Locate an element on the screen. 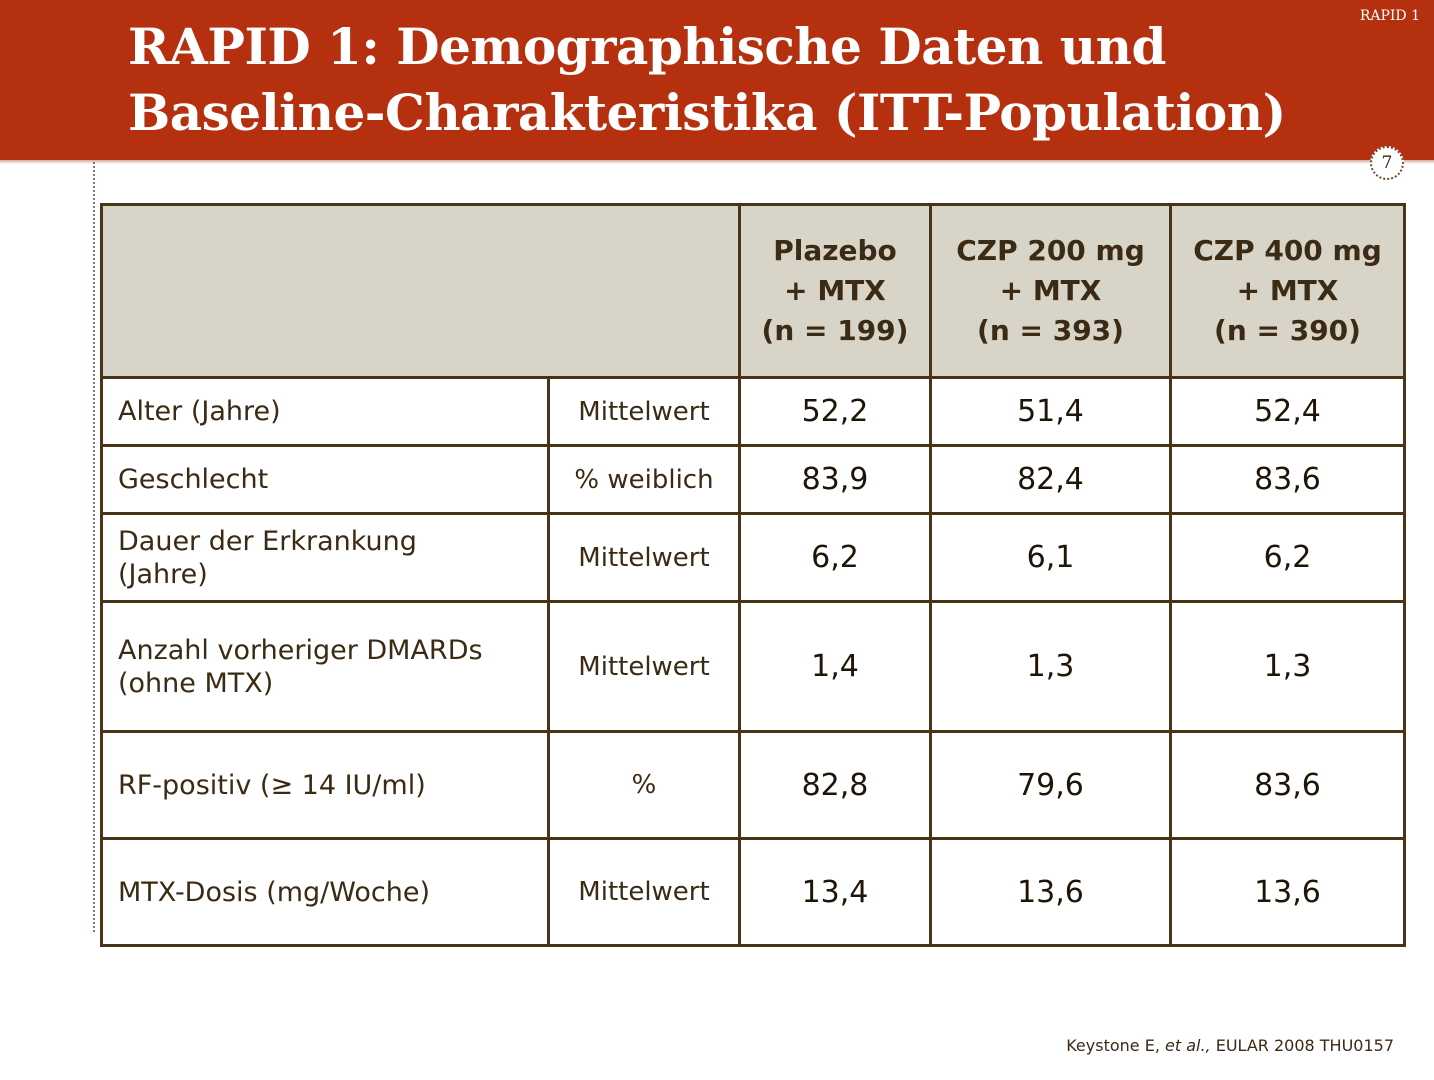 This screenshot has height=1080, width=1434. row-label: Anzahl vorheriger DMARDs (ohne MTX) is located at coordinates (325, 666).